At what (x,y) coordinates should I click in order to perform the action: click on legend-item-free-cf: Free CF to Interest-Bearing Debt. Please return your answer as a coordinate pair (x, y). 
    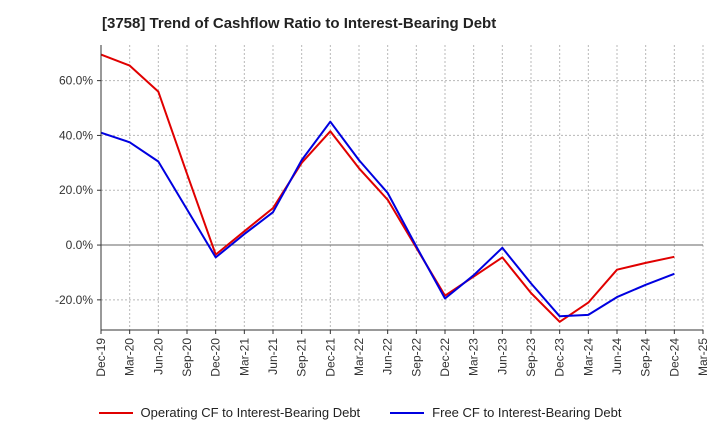
    Looking at the image, I should click on (505, 412).